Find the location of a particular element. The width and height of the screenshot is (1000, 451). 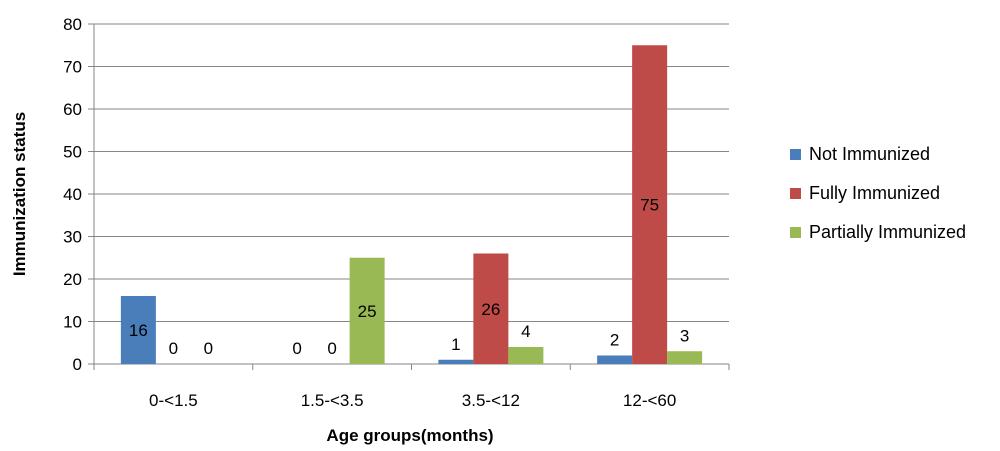

y-tick-label: 50 is located at coordinates (72, 152).